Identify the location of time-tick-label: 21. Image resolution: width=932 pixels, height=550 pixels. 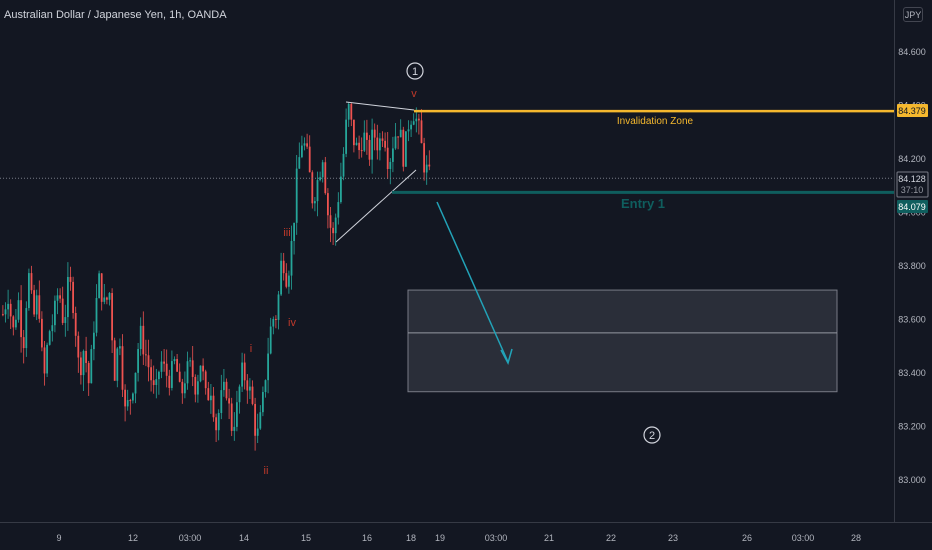
(549, 538).